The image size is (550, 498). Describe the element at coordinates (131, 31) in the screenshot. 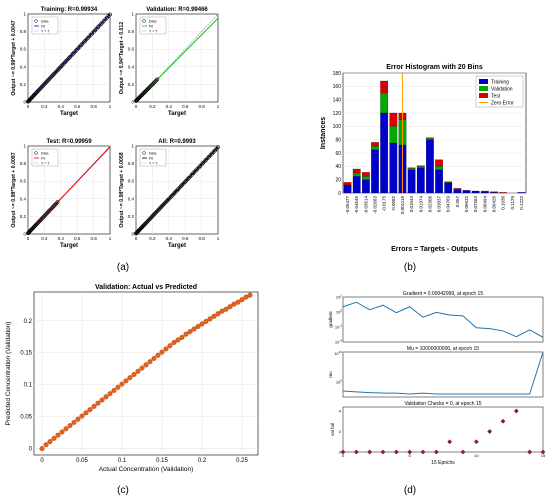

I see `y-tick-label: 0.8` at that location.